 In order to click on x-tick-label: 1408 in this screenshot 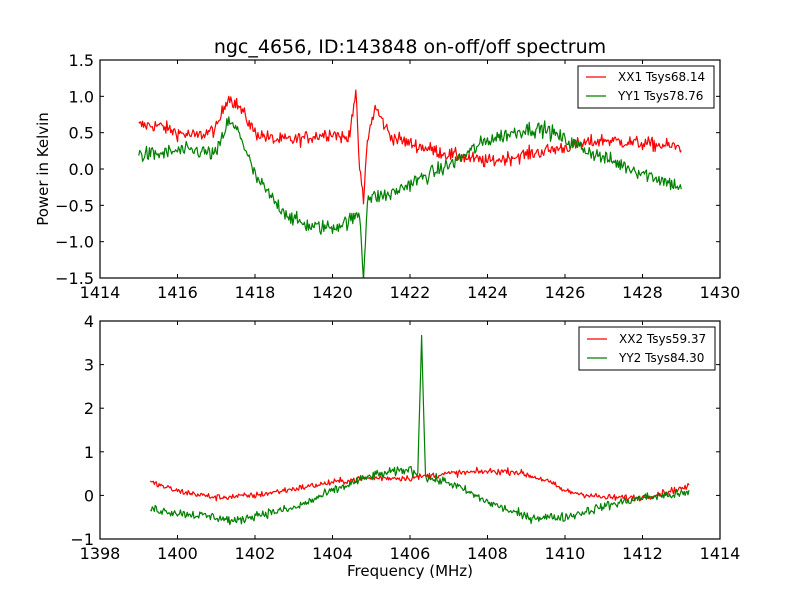, I will do `click(487, 553)`.